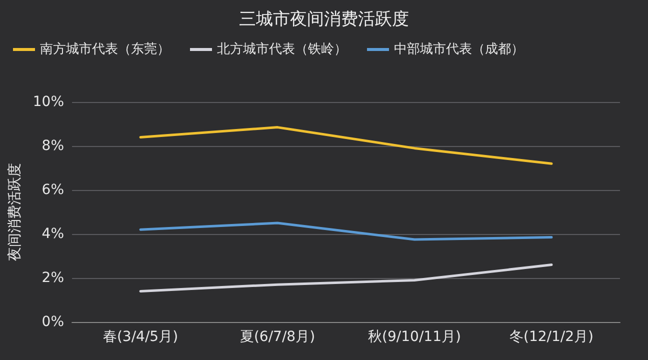 The image size is (648, 360). Describe the element at coordinates (53, 234) in the screenshot. I see `y-tick-label: 4%` at that location.